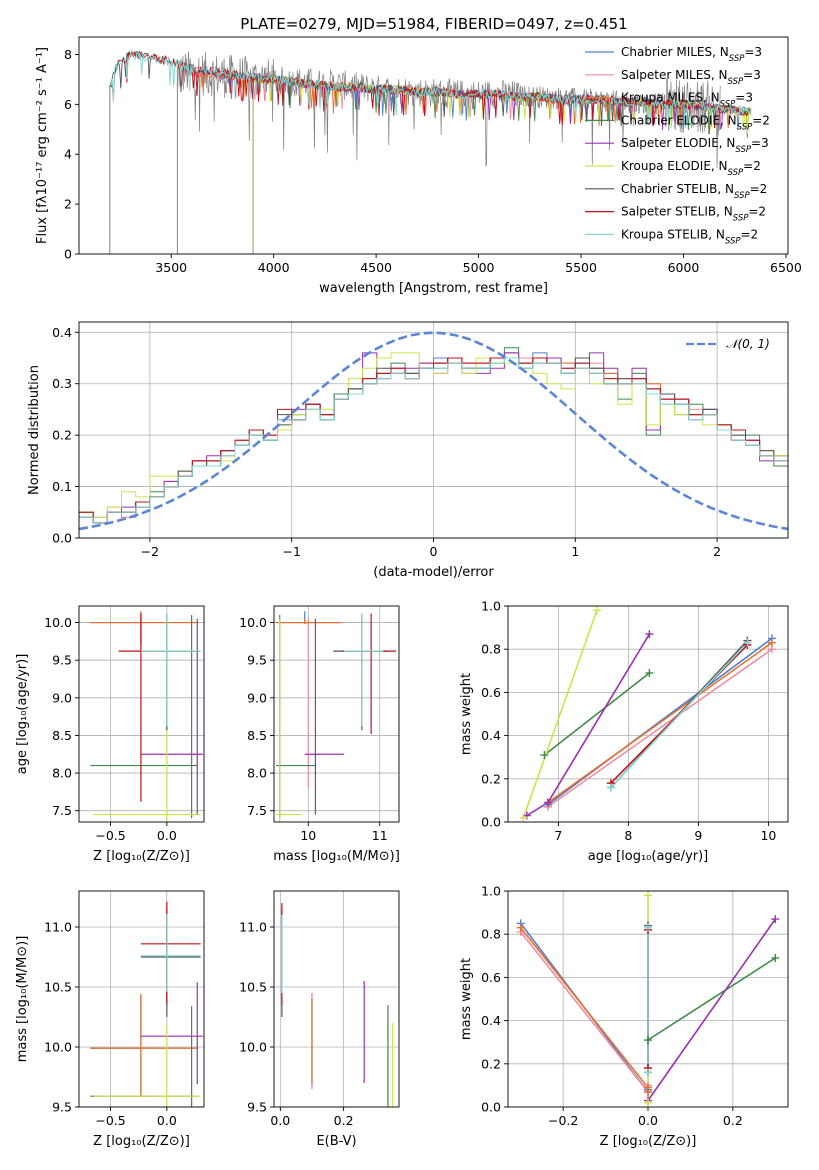 The width and height of the screenshot is (819, 1170). I want to click on x-tick-label: −2, so click(150, 551).